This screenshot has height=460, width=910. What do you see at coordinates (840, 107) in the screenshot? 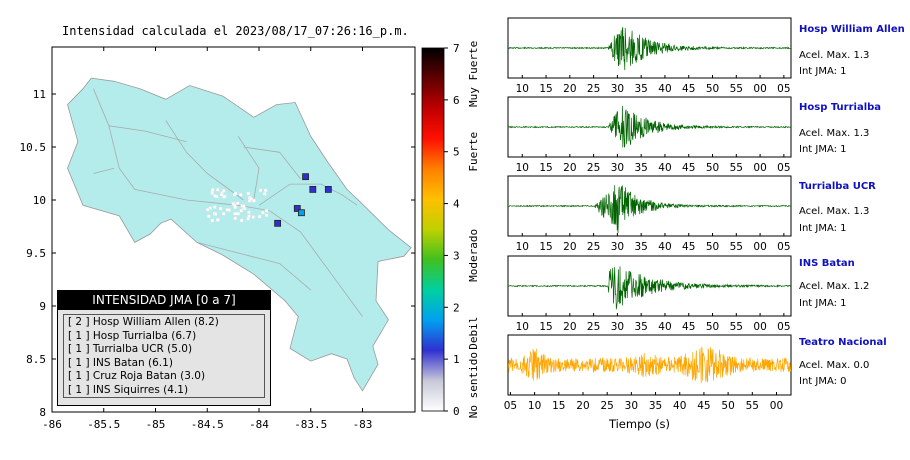
I see `station-name: Hosp Turrialba` at bounding box center [840, 107].